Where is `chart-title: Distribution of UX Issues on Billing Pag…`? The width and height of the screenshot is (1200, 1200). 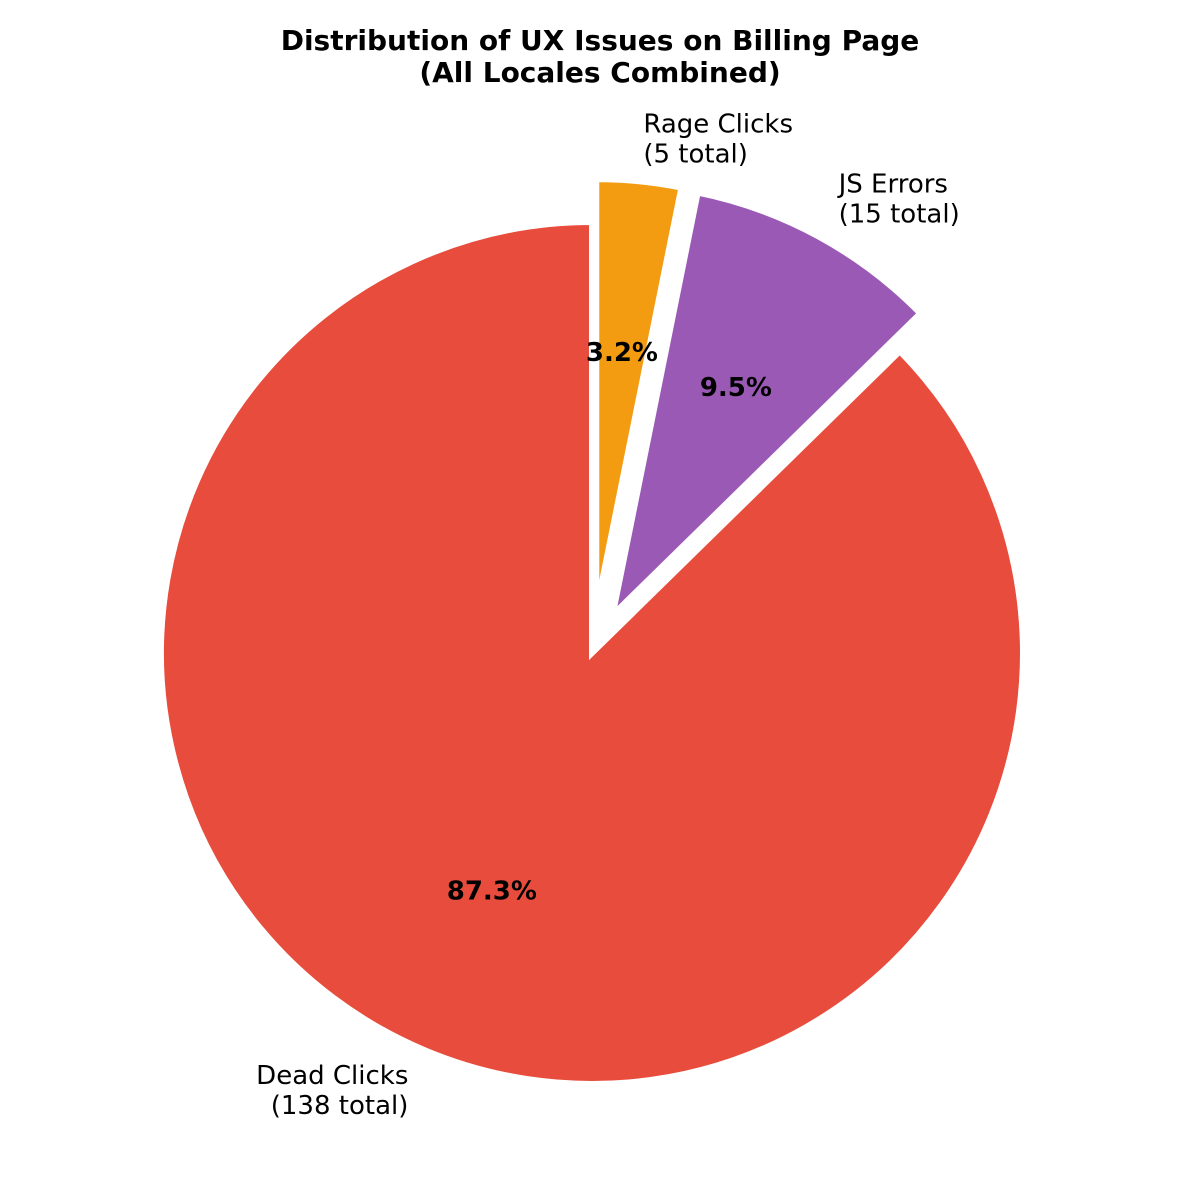 chart-title: Distribution of UX Issues on Billing Pag… is located at coordinates (600, 40).